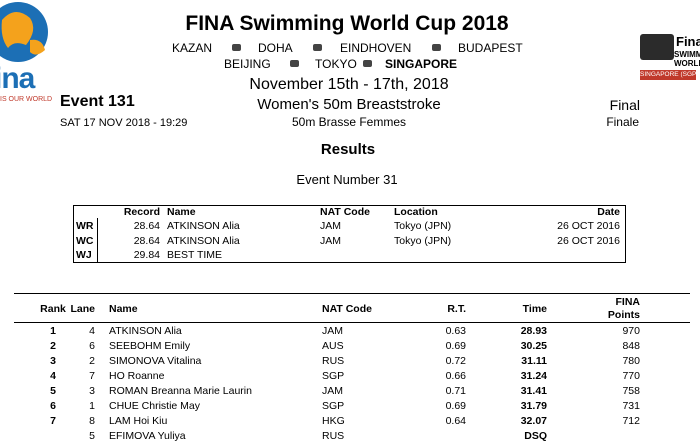 Image resolution: width=700 pixels, height=448 pixels. Describe the element at coordinates (92, 421) in the screenshot. I see `result-cell: 8` at that location.